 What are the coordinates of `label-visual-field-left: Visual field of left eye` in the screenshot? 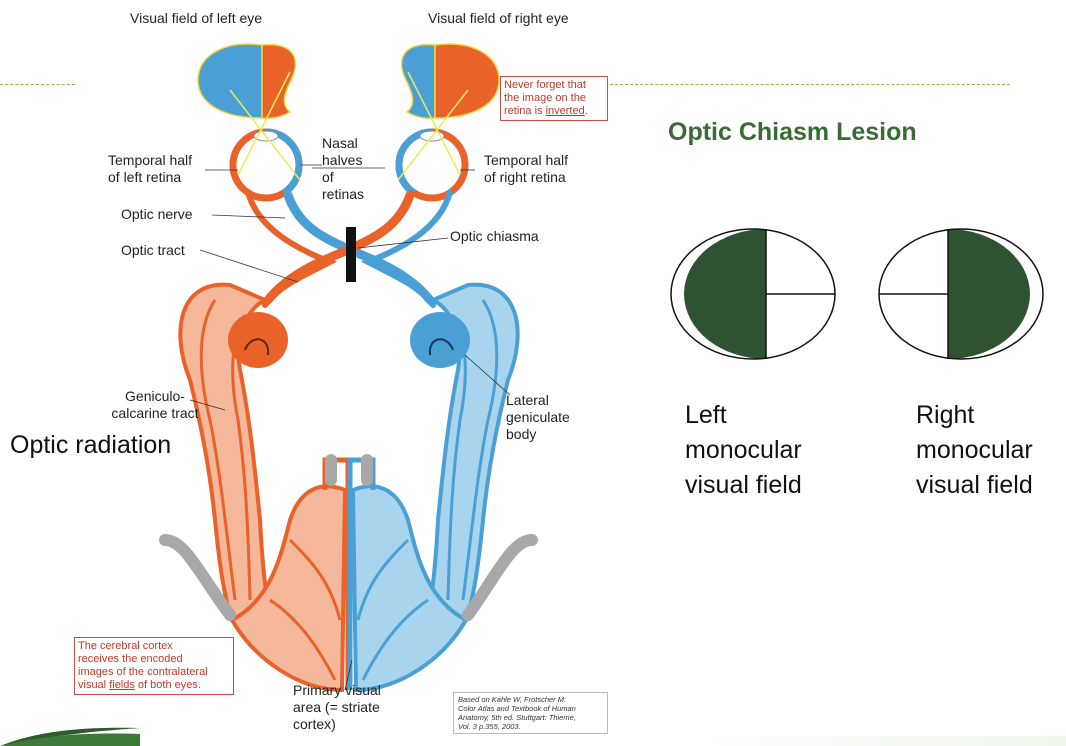 It's located at (196, 18).